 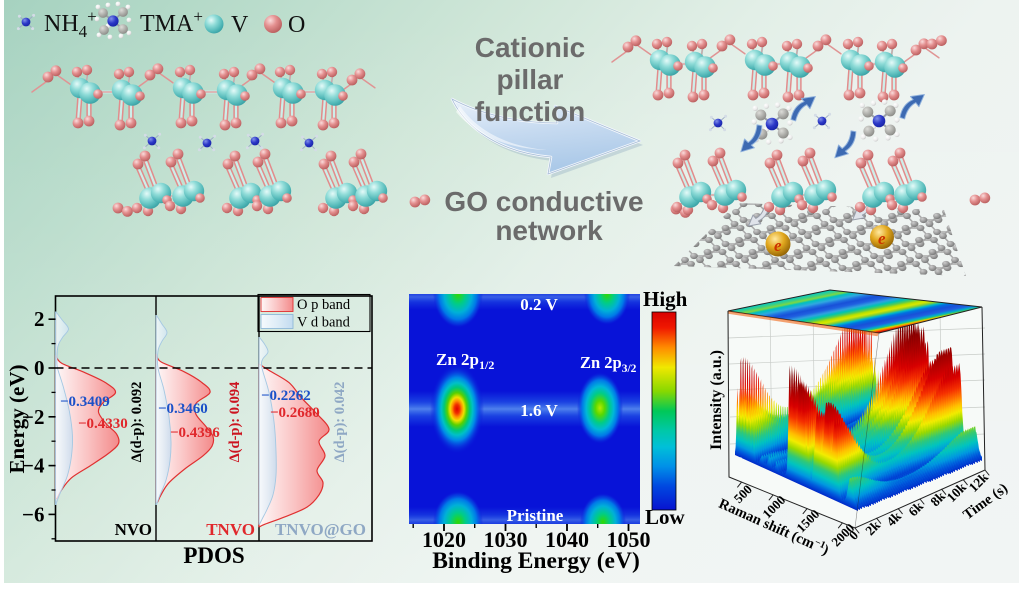 What do you see at coordinates (665, 299) in the screenshot?
I see `svg-text: High` at bounding box center [665, 299].